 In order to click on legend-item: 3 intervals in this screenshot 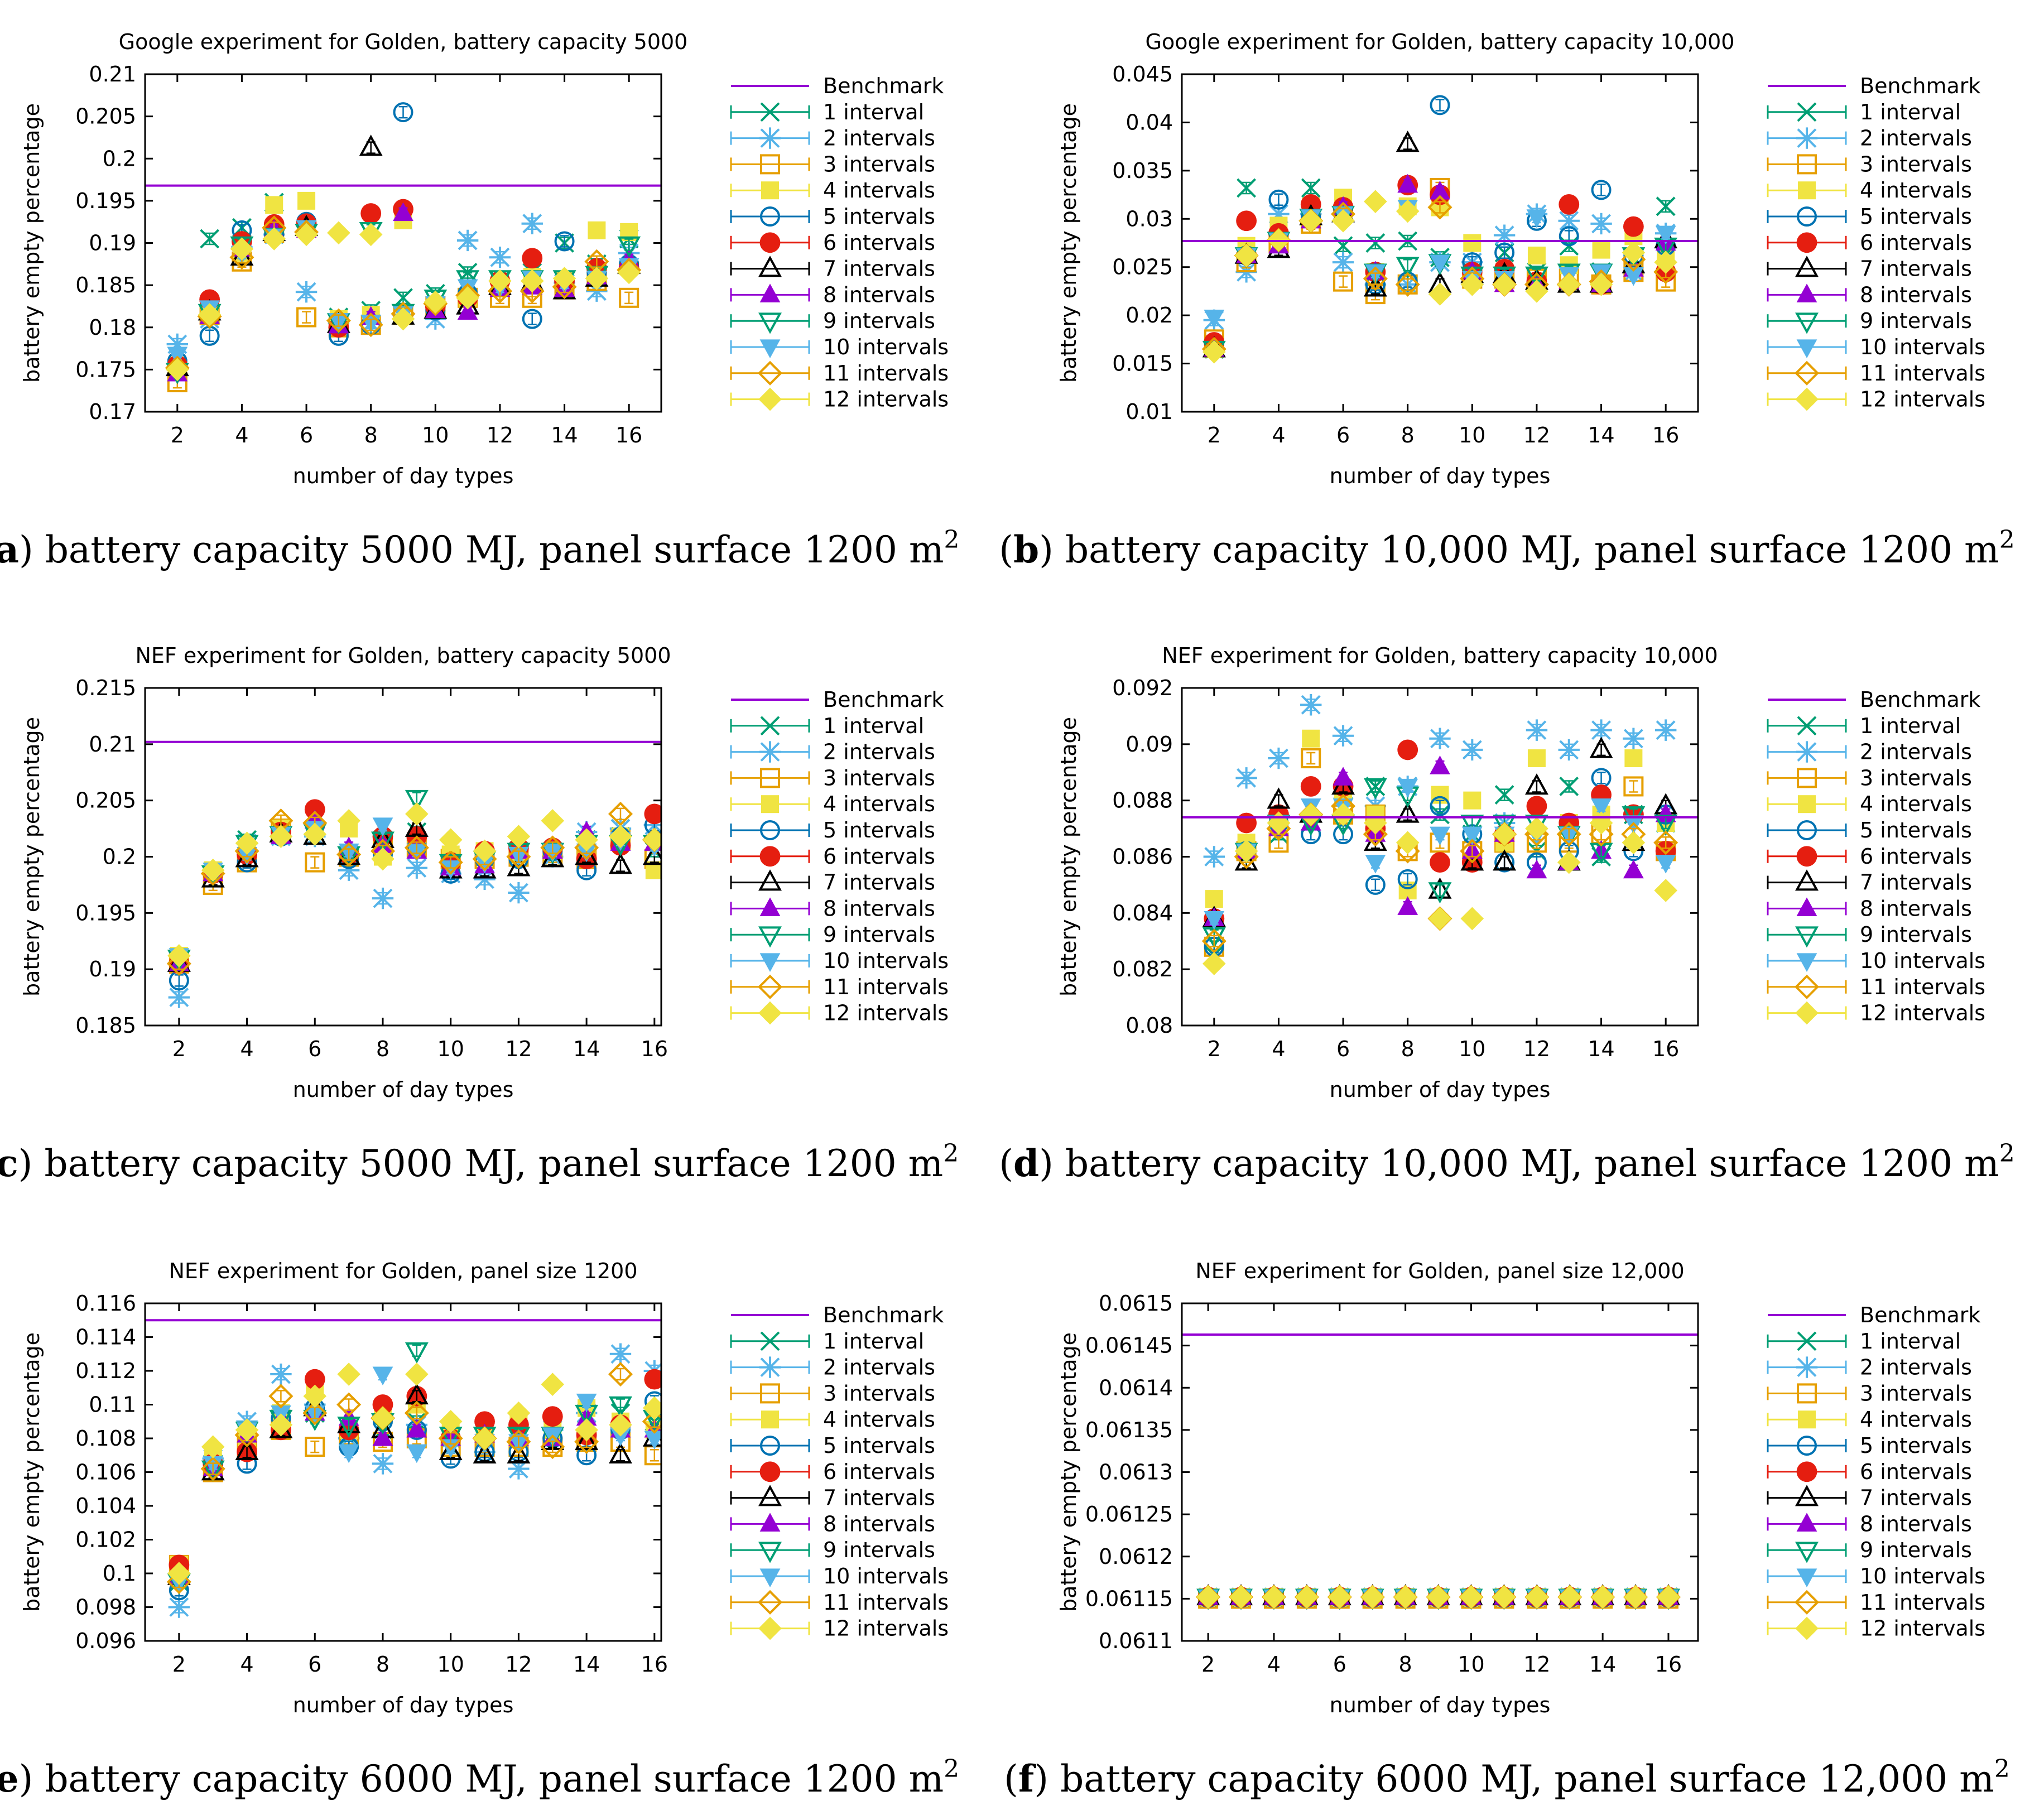, I will do `click(1869, 164)`.